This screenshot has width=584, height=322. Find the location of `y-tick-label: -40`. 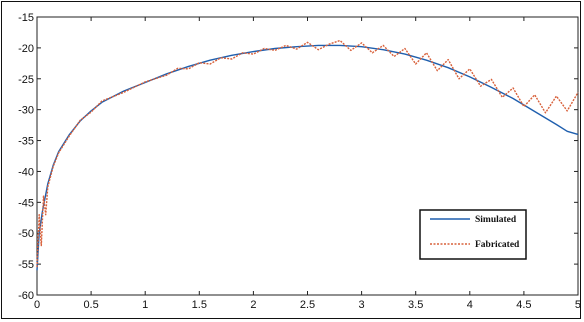

y-tick-label: -40 is located at coordinates (26, 172).